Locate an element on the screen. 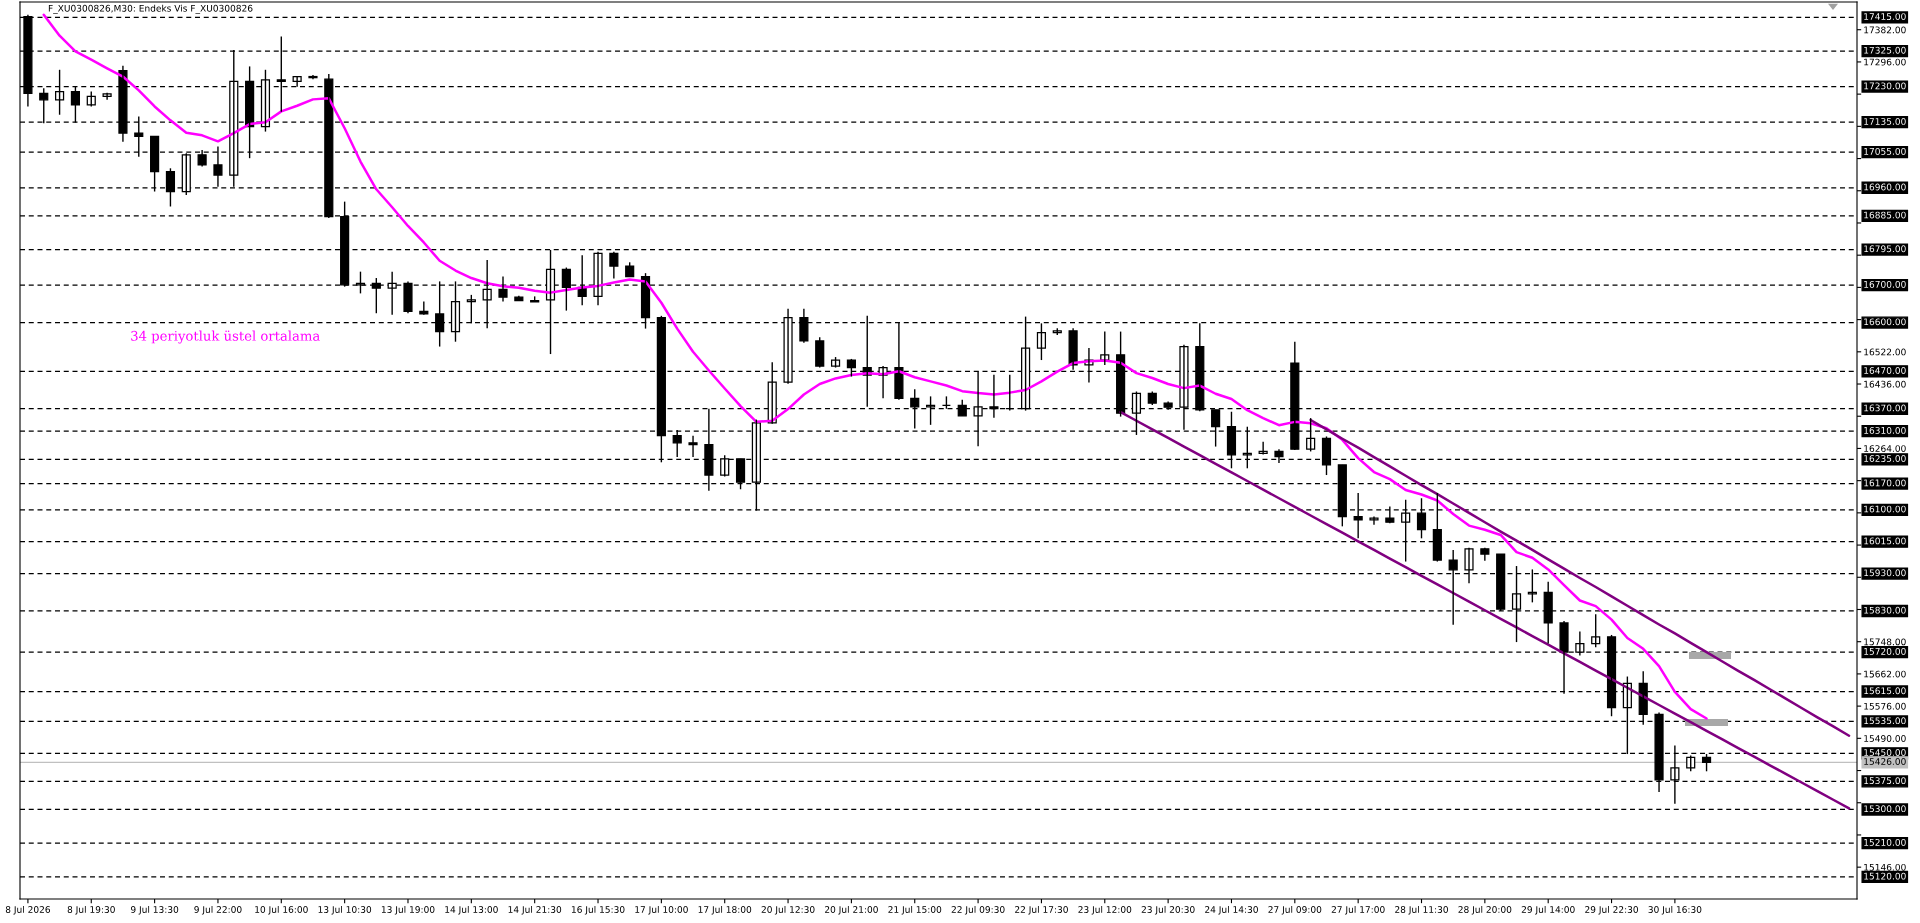  y-tick-label: 16264.00 is located at coordinates (1885, 448).